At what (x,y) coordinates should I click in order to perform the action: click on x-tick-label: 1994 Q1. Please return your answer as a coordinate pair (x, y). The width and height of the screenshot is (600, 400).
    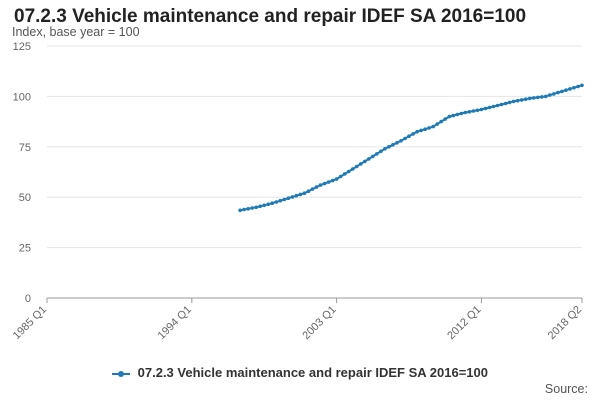
    Looking at the image, I should click on (175, 323).